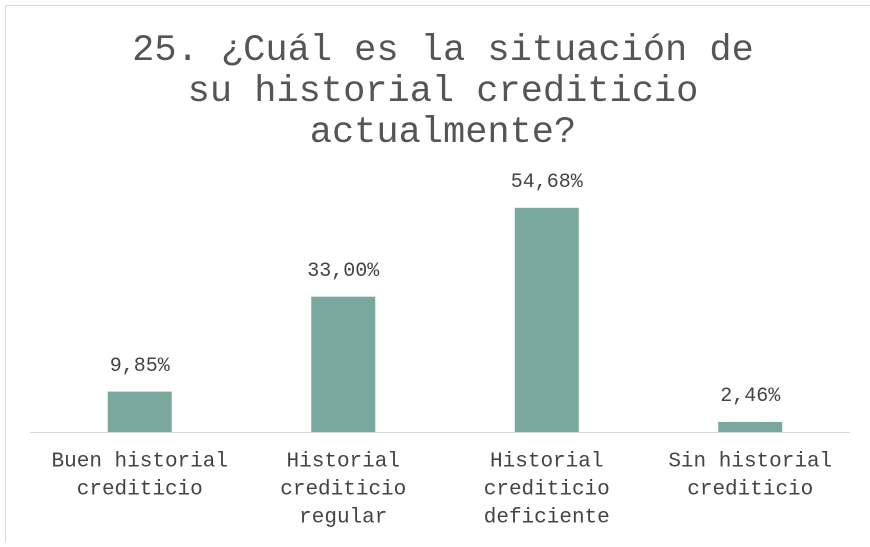  Describe the element at coordinates (443, 51) in the screenshot. I see `chart-title: 25. ¿Cuál es la situación de` at that location.